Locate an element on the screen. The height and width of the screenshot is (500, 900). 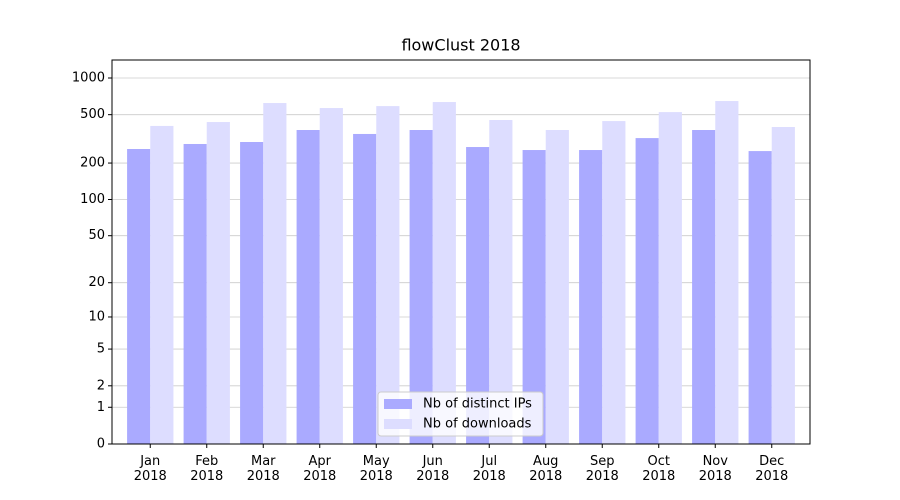
chart-title: flowClust 2018 is located at coordinates (460, 45).